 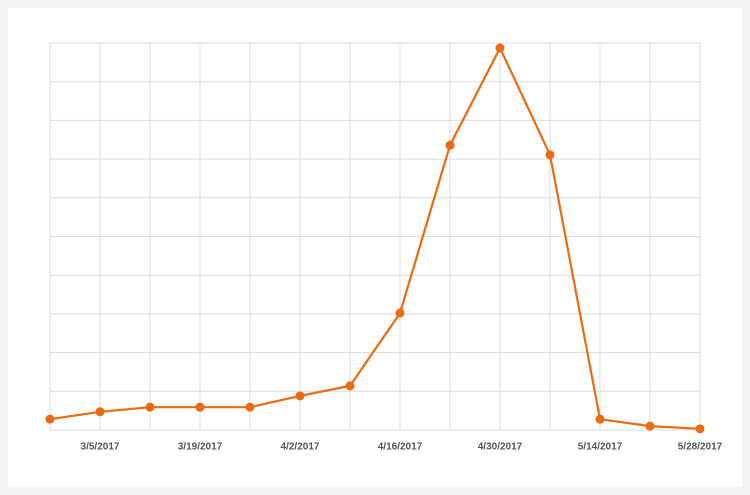 I want to click on x-tick-label: 5/14/2017, so click(x=600, y=447).